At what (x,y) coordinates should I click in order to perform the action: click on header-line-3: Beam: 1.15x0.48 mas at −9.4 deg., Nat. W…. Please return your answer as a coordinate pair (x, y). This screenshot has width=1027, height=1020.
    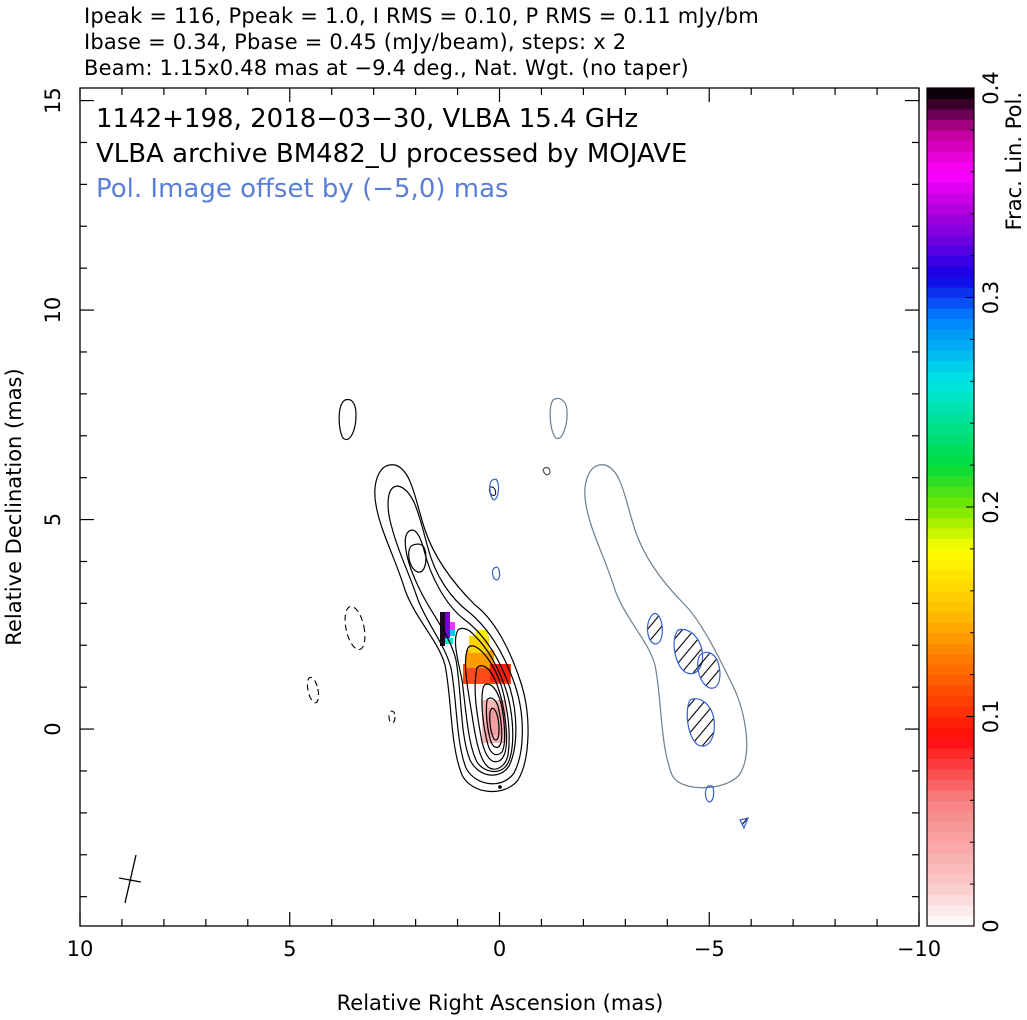
    Looking at the image, I should click on (386, 68).